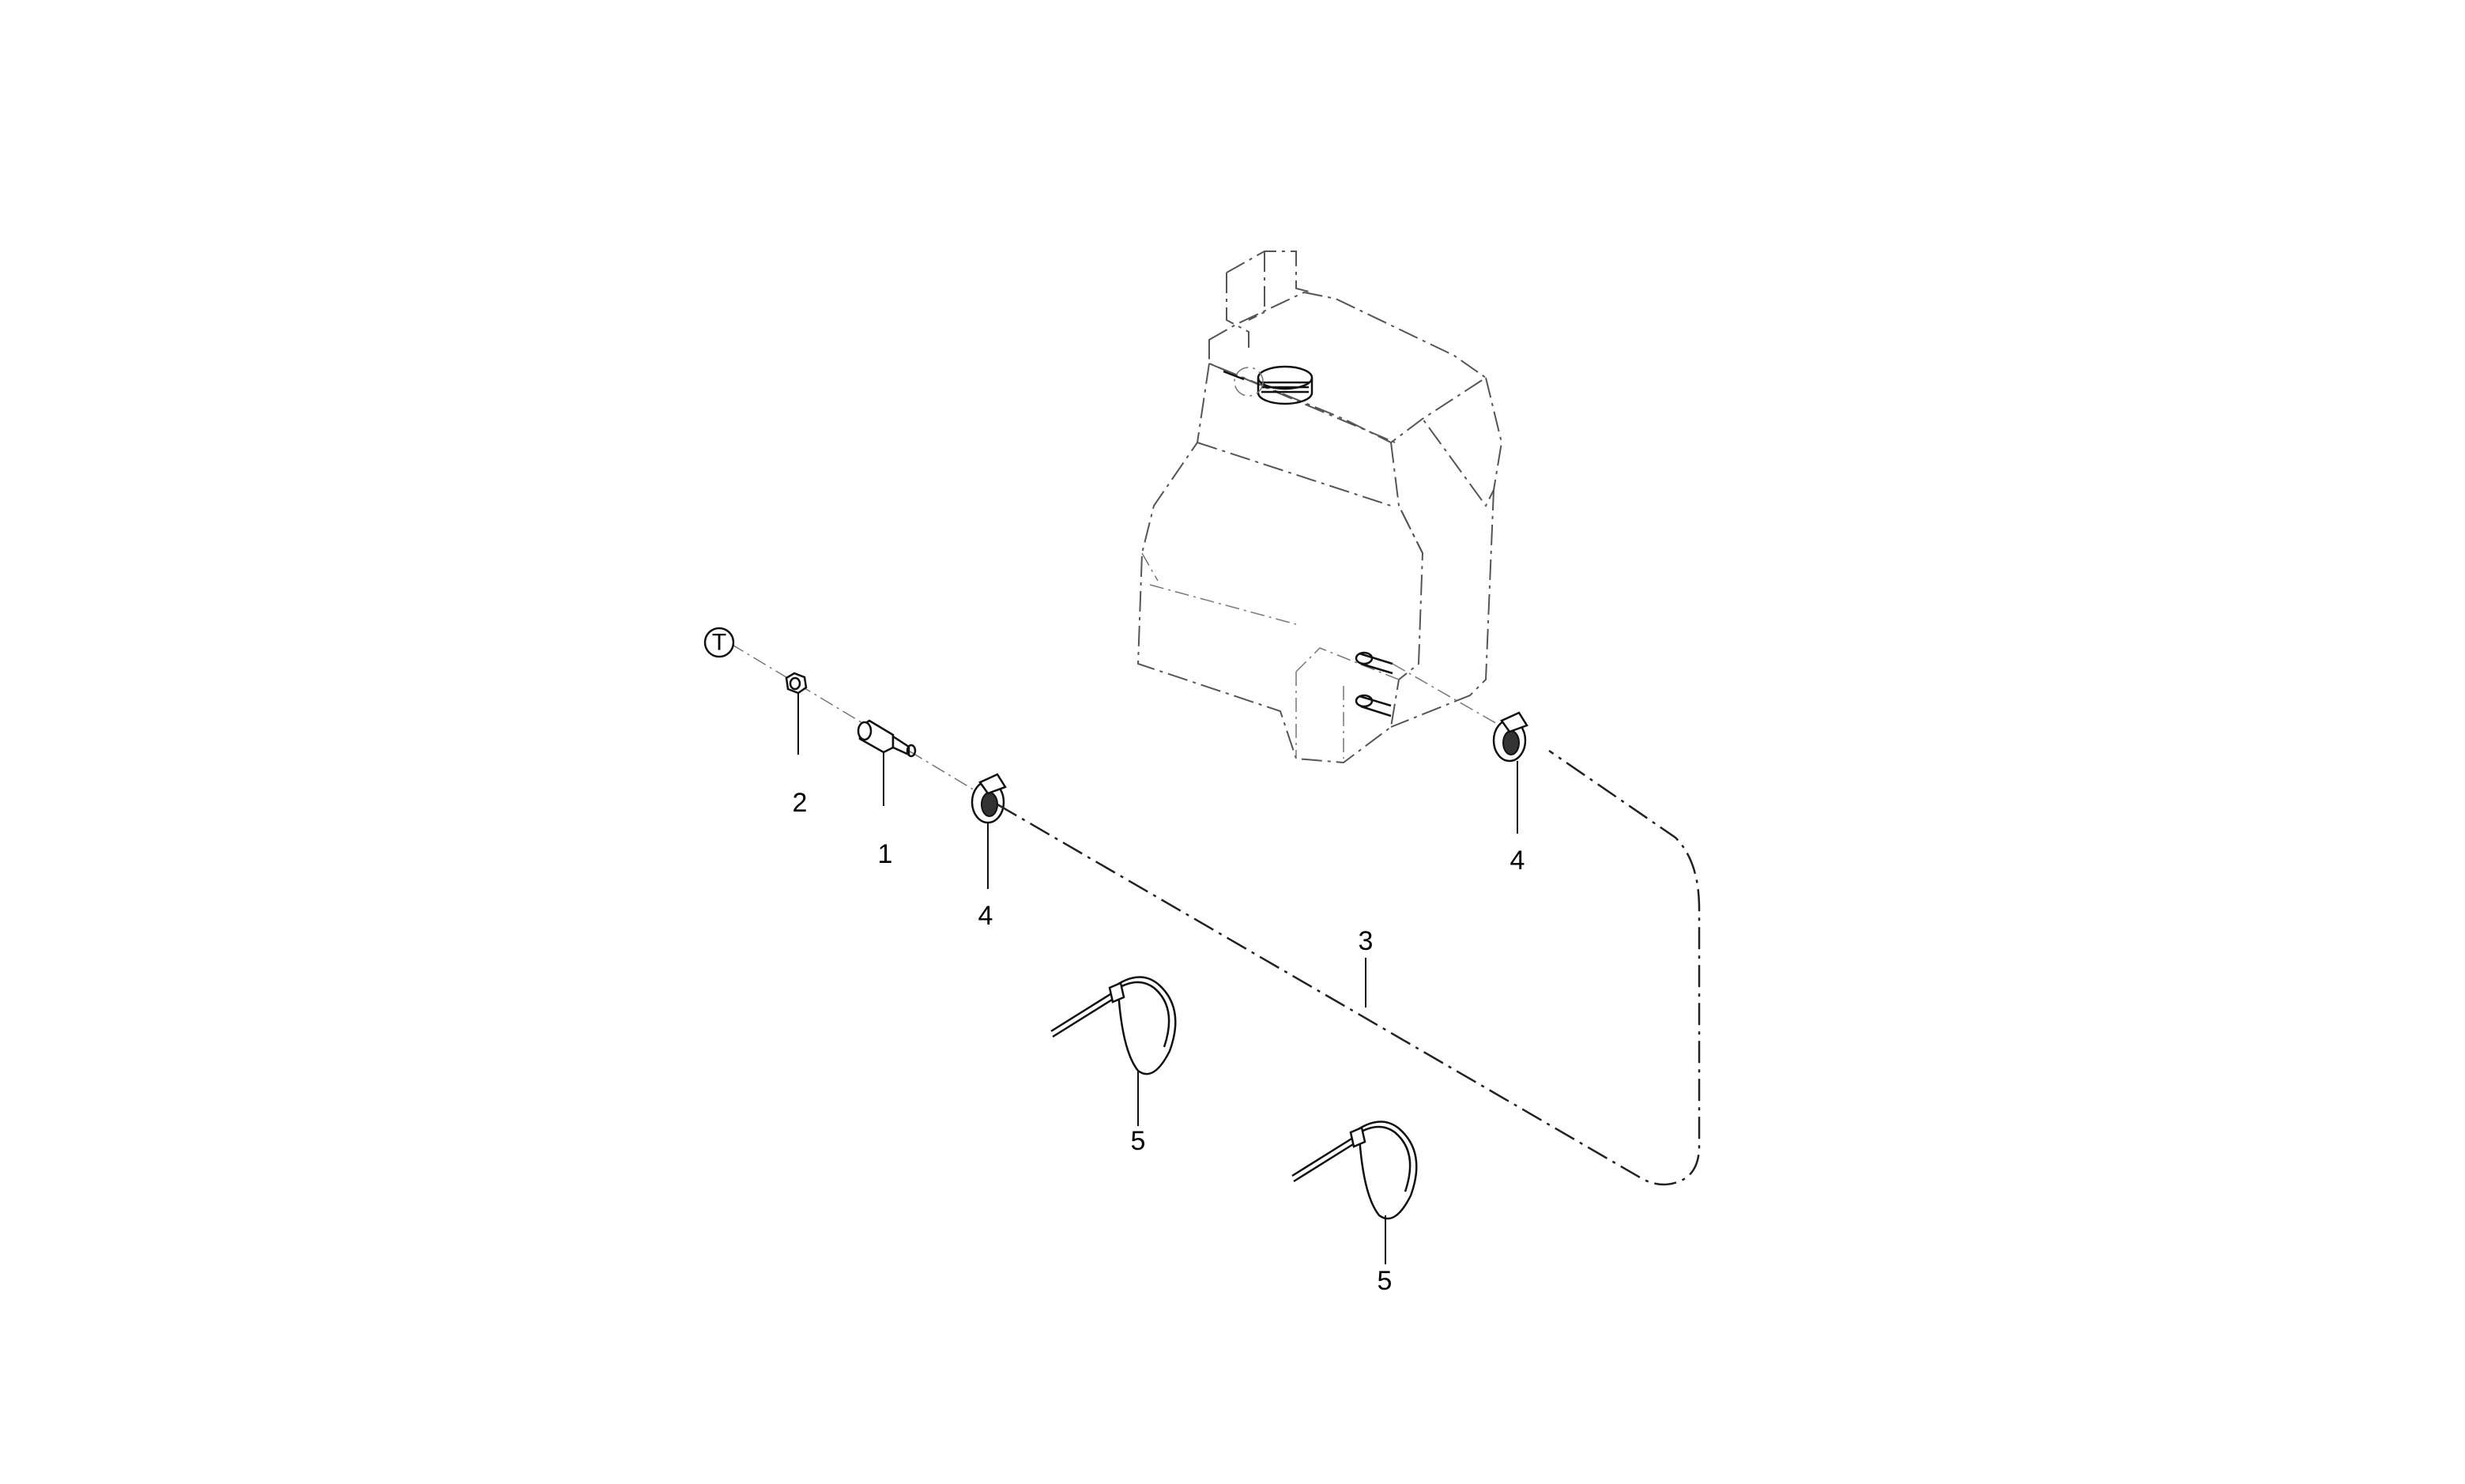 The image size is (2465, 1484). Describe the element at coordinates (854, 718) in the screenshot. I see `assembly-center-line` at that location.